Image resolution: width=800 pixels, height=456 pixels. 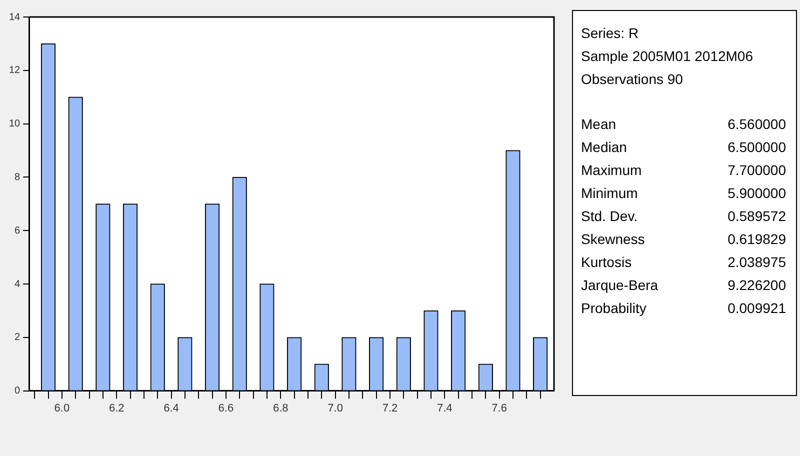 What do you see at coordinates (17, 391) in the screenshot?
I see `y-tick-label: 0` at bounding box center [17, 391].